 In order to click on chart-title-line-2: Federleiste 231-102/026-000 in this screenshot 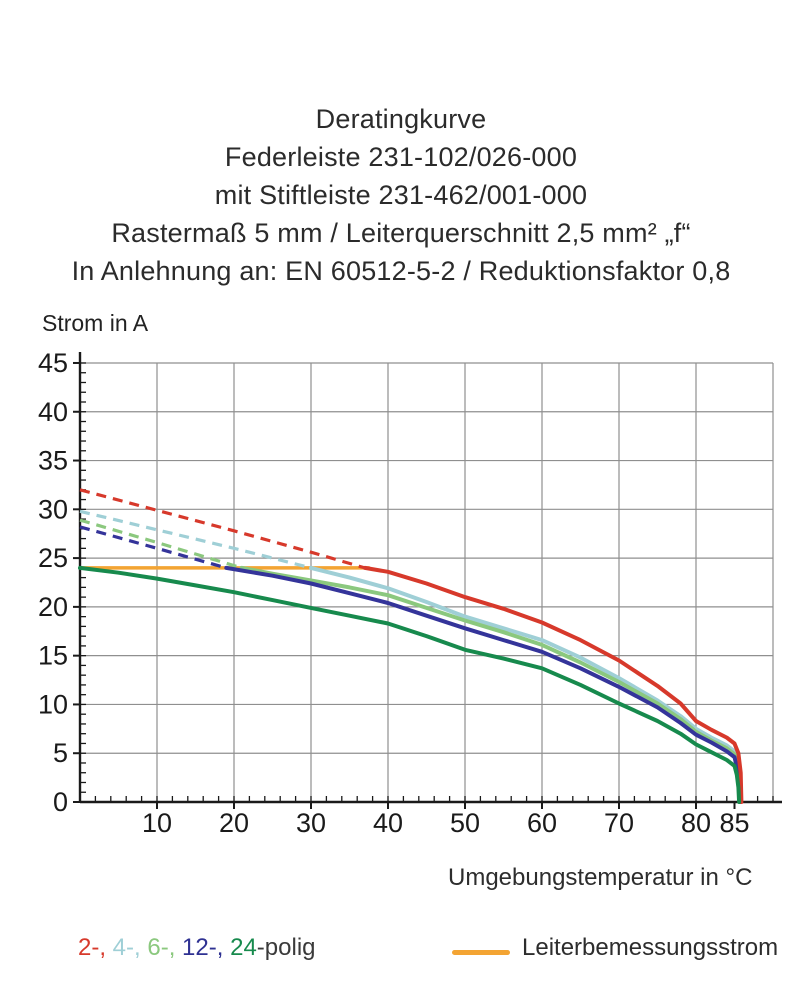, I will do `click(401, 157)`.